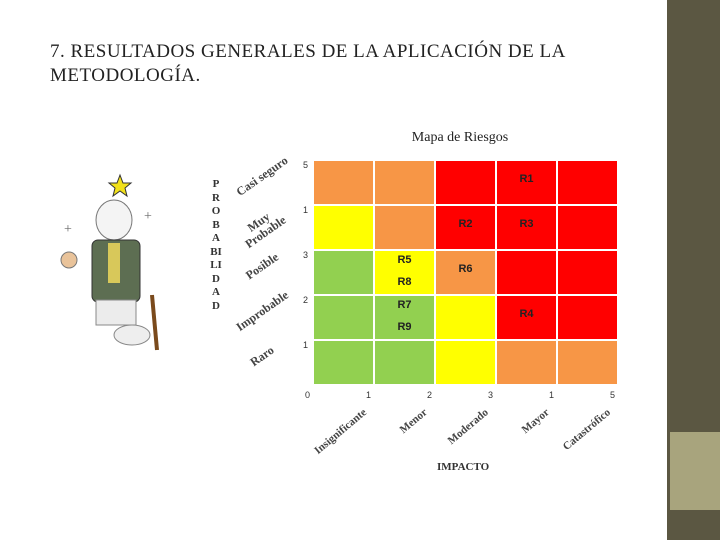  Describe the element at coordinates (306, 255) in the screenshot. I see `y-number: 3` at that location.